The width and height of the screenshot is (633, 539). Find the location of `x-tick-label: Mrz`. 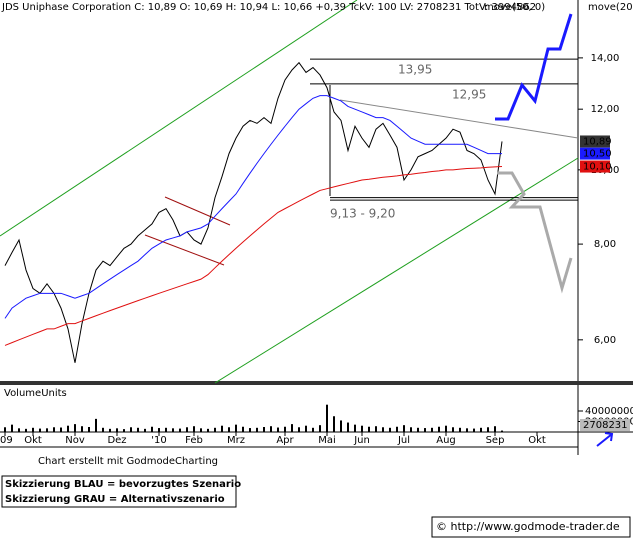

x-tick-label: Mrz is located at coordinates (236, 440).